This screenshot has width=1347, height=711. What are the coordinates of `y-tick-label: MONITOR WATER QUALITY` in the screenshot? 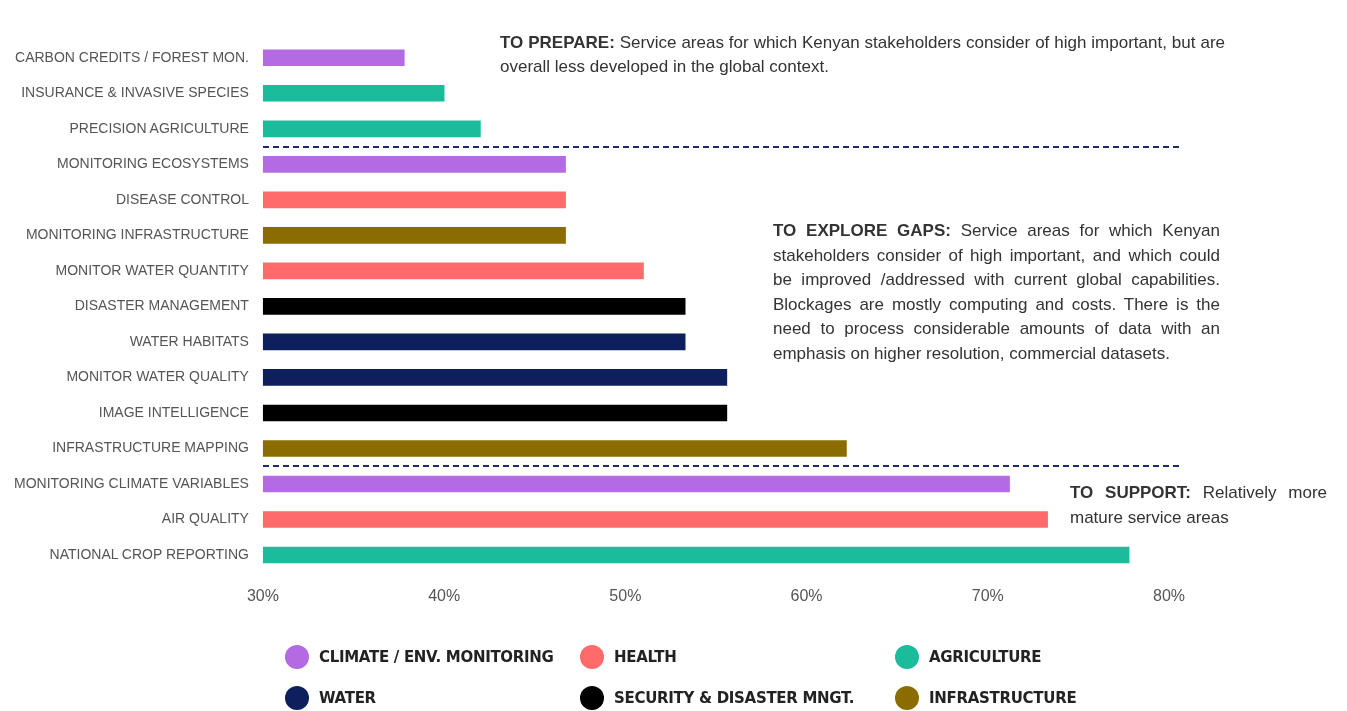 It's located at (158, 376).